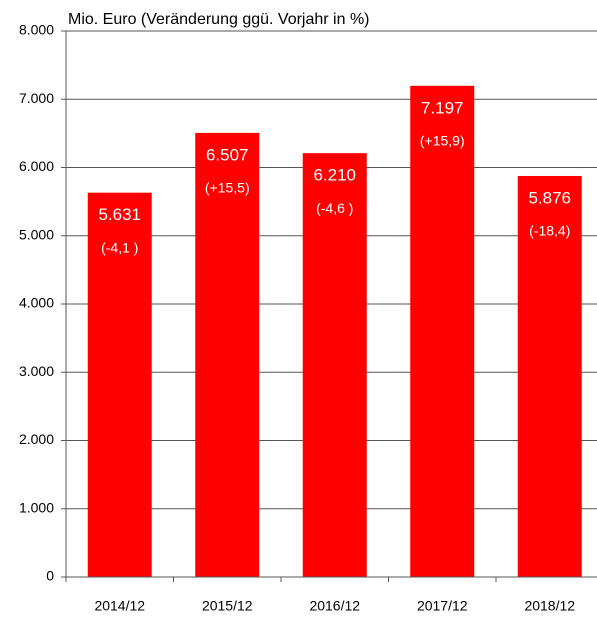 The width and height of the screenshot is (597, 619). Describe the element at coordinates (36, 439) in the screenshot. I see `y-tick-label: 2.000` at that location.